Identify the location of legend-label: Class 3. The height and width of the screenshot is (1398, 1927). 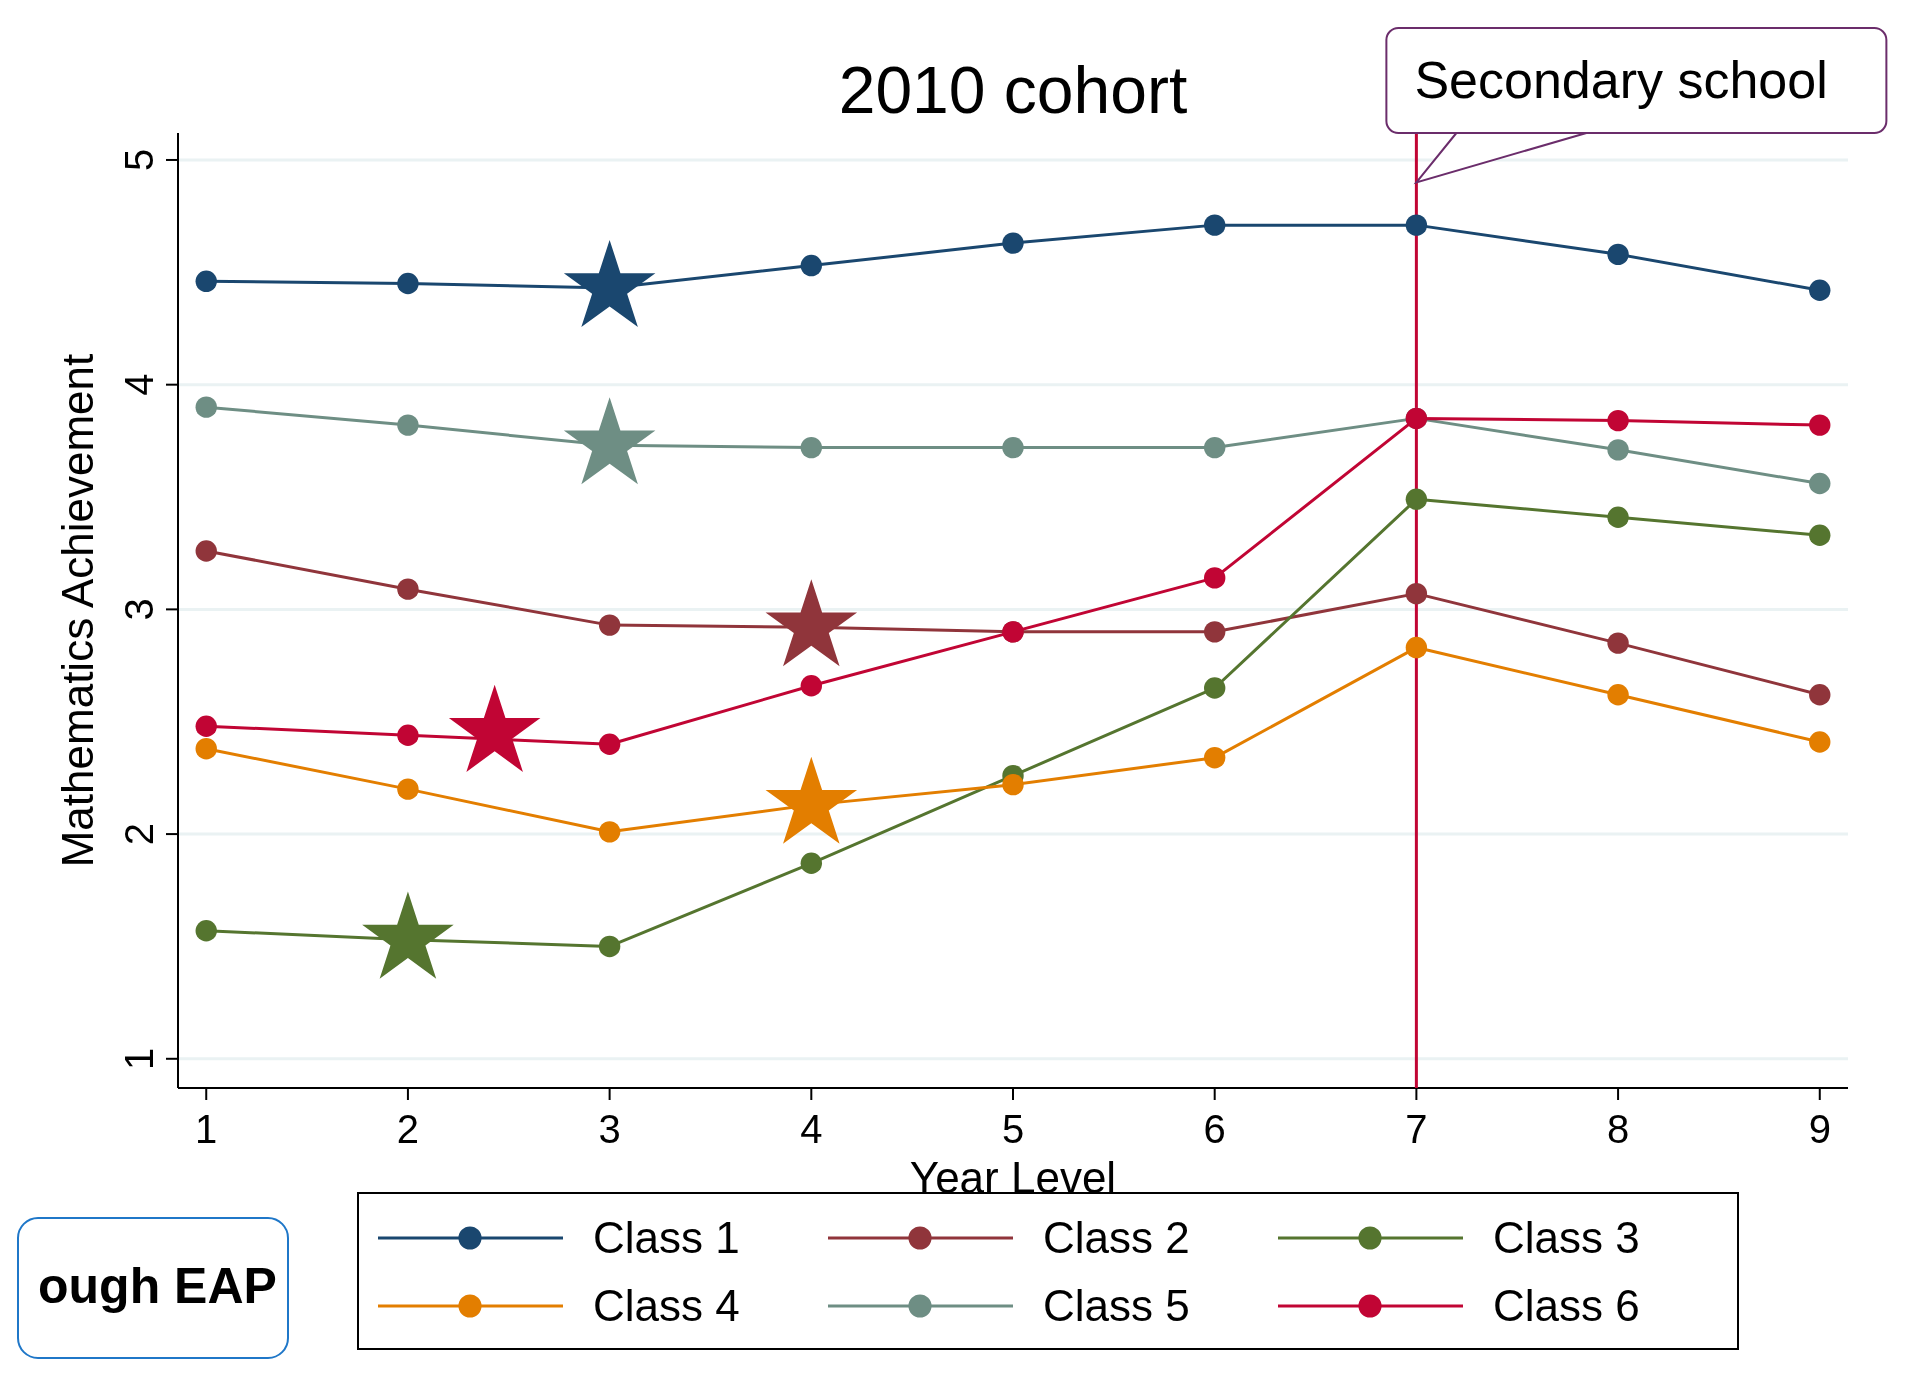
(1566, 1237).